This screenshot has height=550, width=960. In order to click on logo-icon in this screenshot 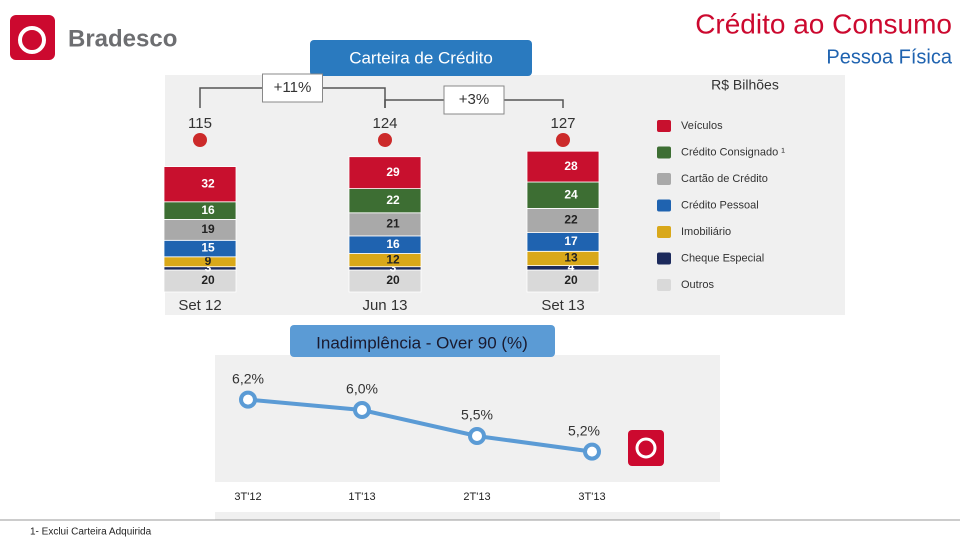, I will do `click(646, 448)`.